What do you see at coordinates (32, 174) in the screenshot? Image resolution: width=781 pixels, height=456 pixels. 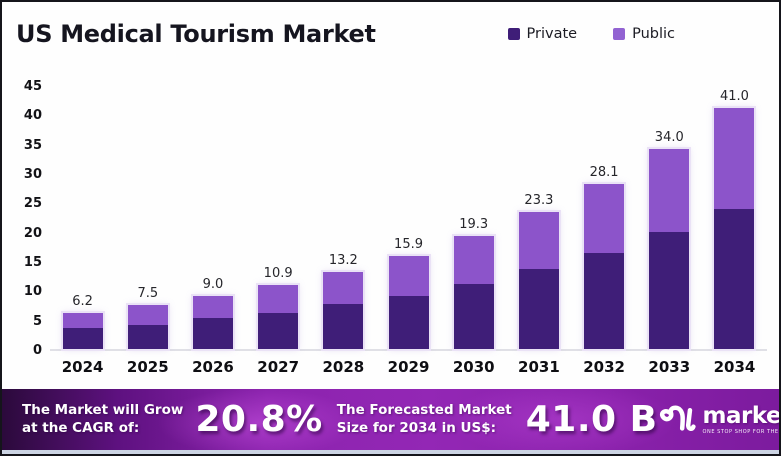 I see `y-tick-label-30: 30` at bounding box center [32, 174].